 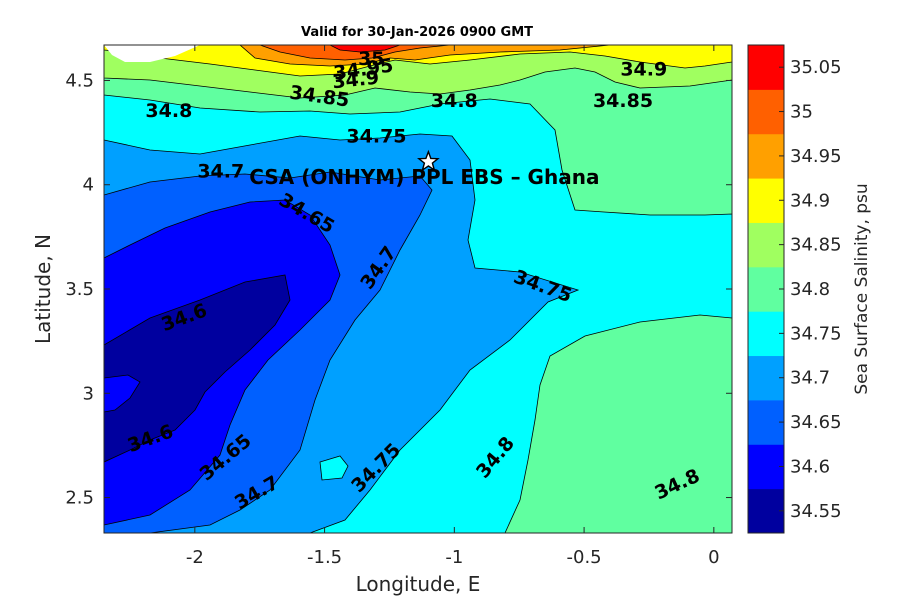 What do you see at coordinates (816, 422) in the screenshot?
I see `colorbar-tick-label: 34.65` at bounding box center [816, 422].